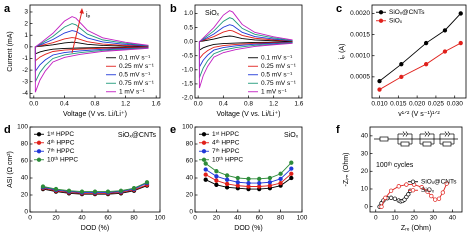 This screenshot has height=240, width=474. What do you see at coordinates (81, 11) in the screenshot?
I see `arrow-head` at bounding box center [81, 11].